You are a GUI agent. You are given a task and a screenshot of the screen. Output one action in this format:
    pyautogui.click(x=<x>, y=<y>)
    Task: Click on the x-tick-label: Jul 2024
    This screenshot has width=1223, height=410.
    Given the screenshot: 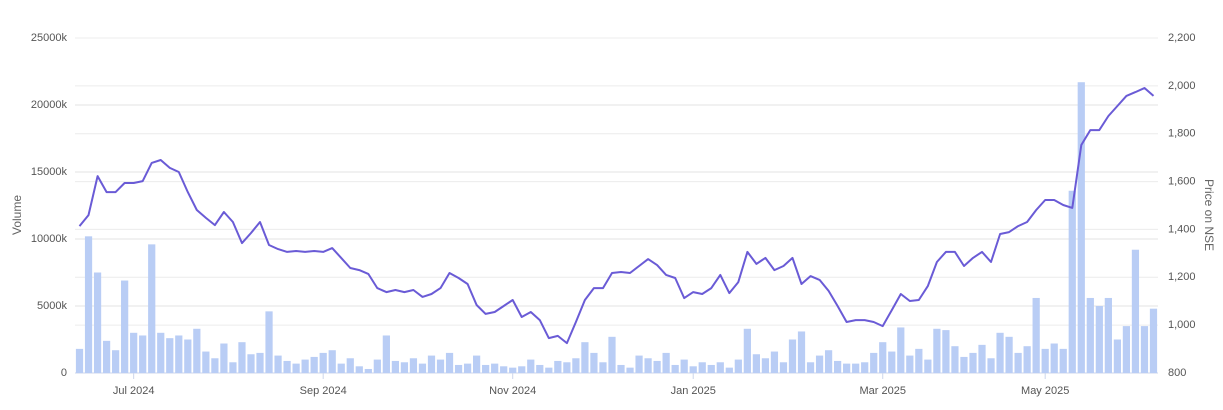 What is the action you would take?
    pyautogui.click(x=134, y=391)
    